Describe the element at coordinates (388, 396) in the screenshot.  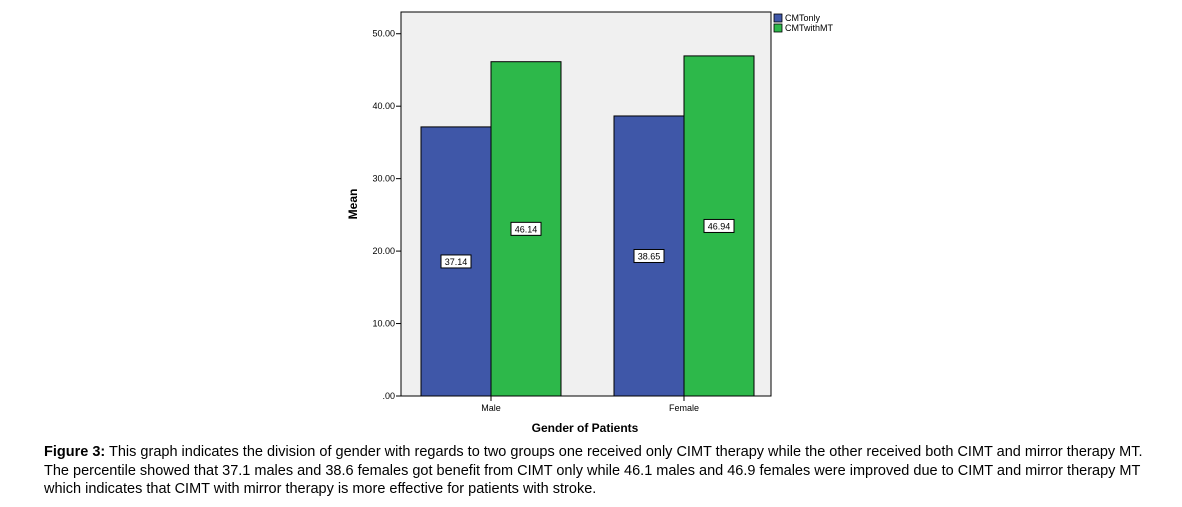
I see `y-tick-label: .00` at that location.